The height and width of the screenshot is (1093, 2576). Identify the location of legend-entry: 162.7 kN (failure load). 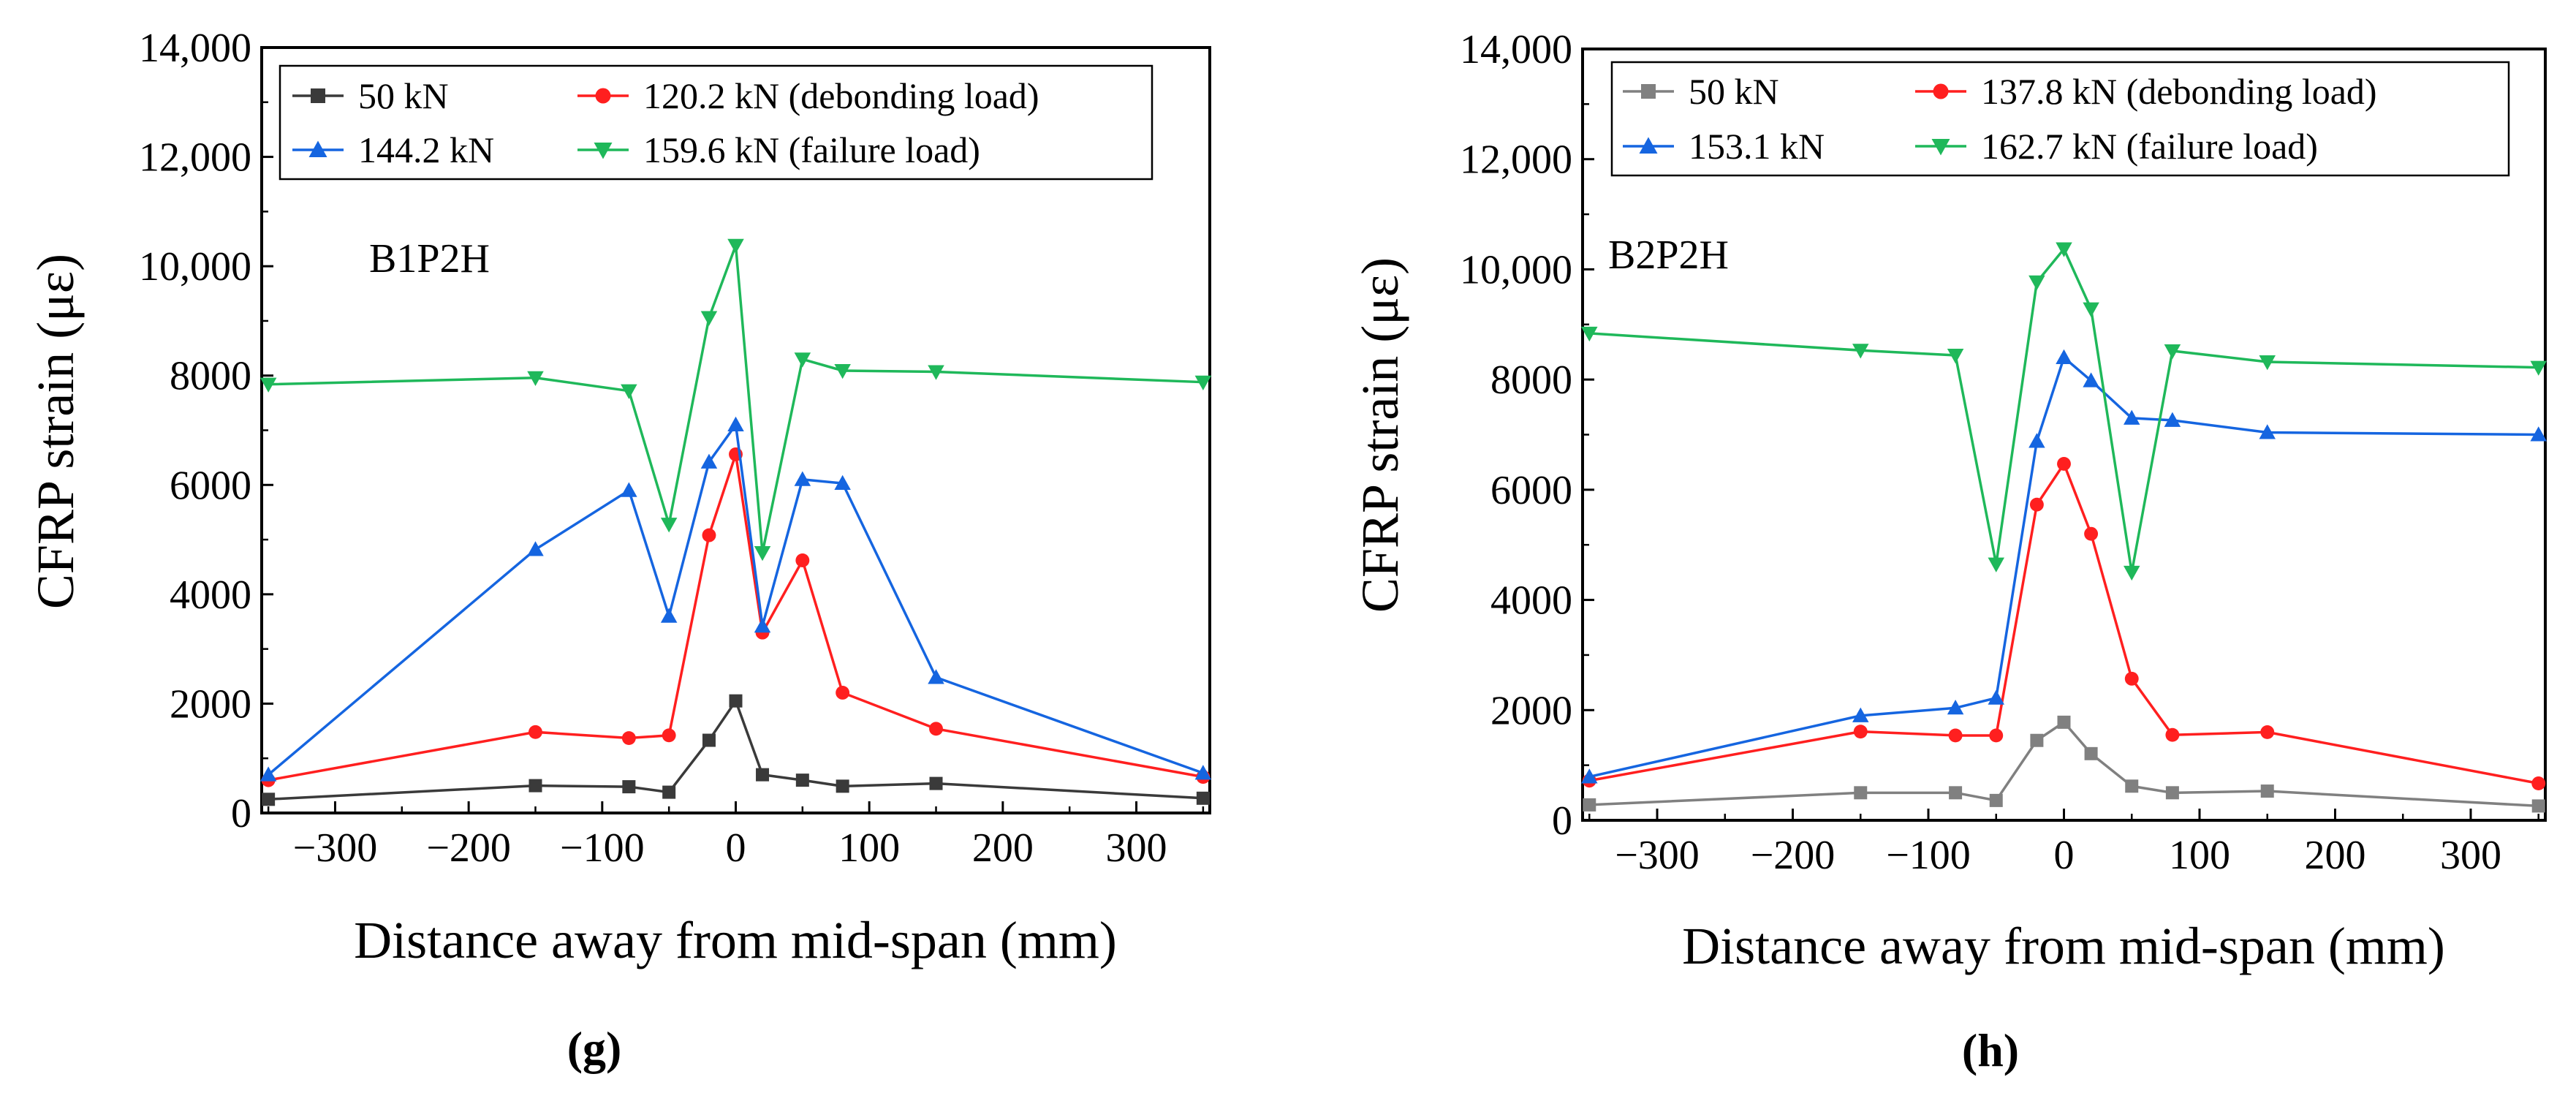
(2116, 146).